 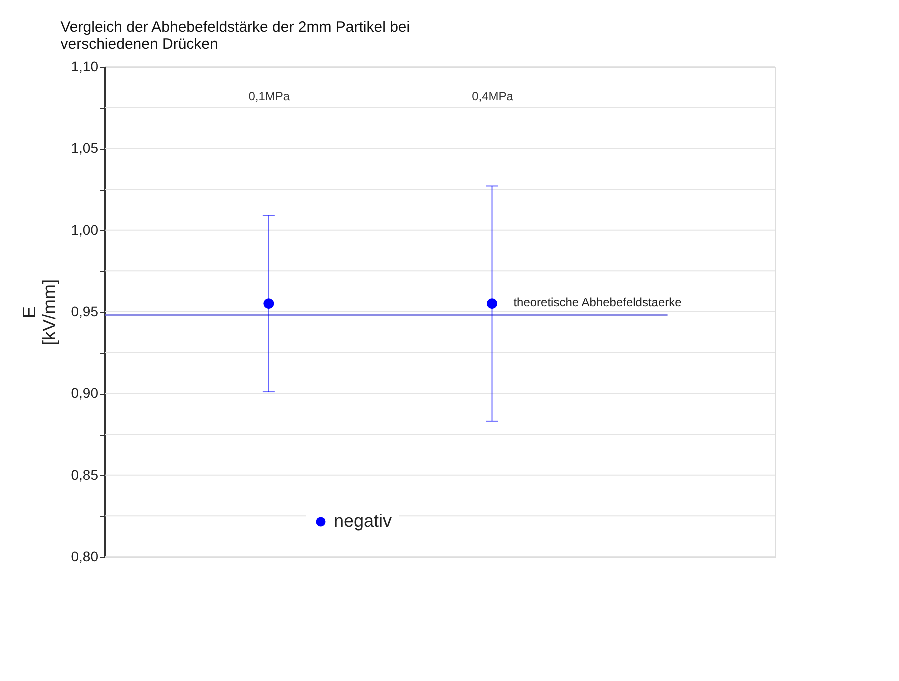 What do you see at coordinates (235, 27) in the screenshot?
I see `text: Vergleich der Abhebefeldstärke der 2mm Partikel bei` at bounding box center [235, 27].